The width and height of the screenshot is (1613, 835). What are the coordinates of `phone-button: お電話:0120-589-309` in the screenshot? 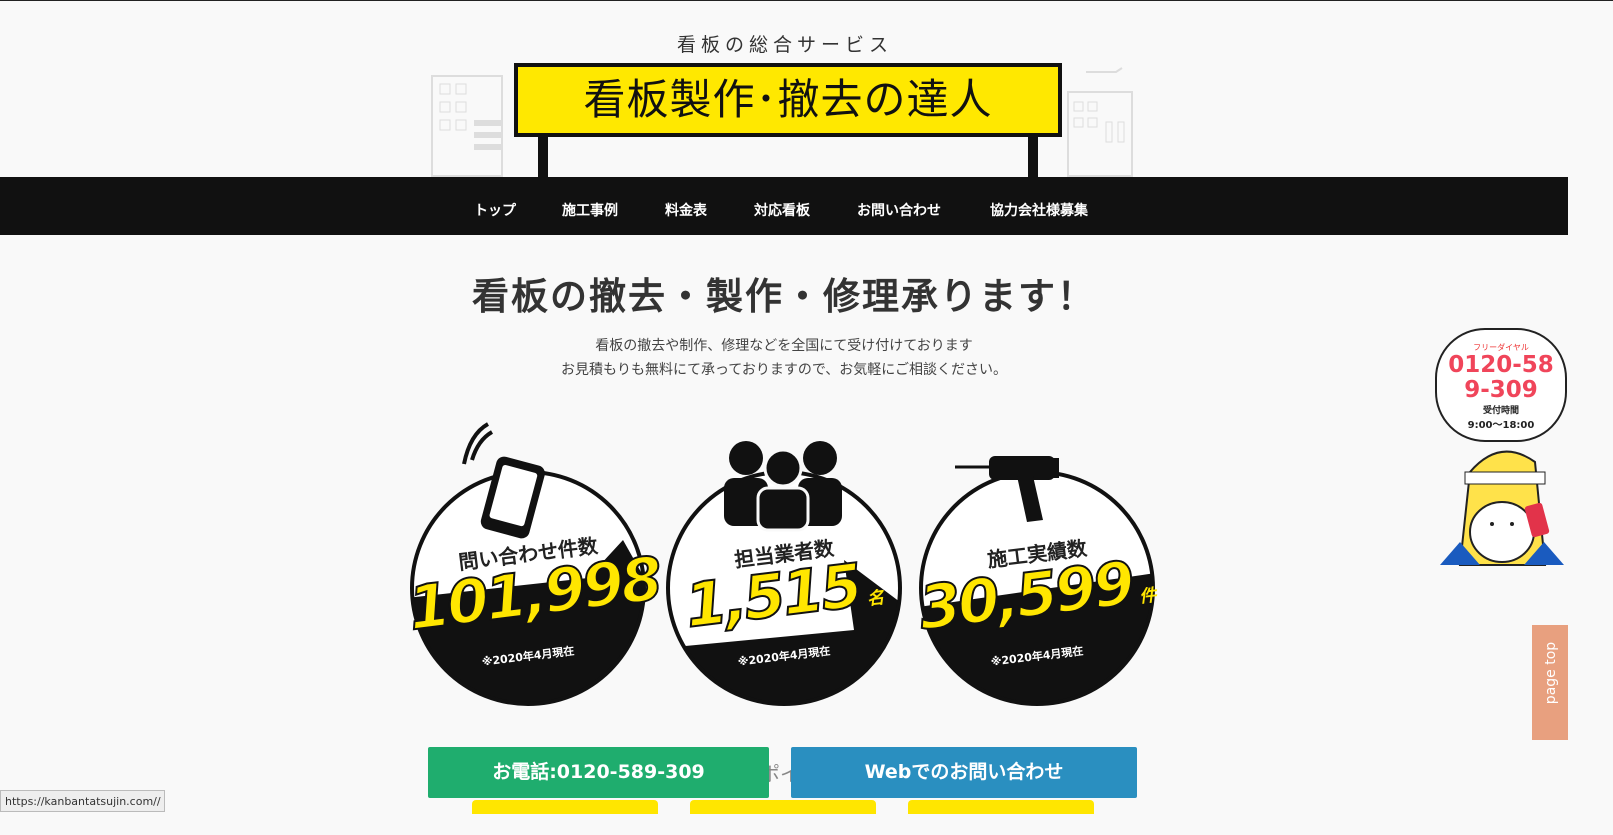 It's located at (598, 772).